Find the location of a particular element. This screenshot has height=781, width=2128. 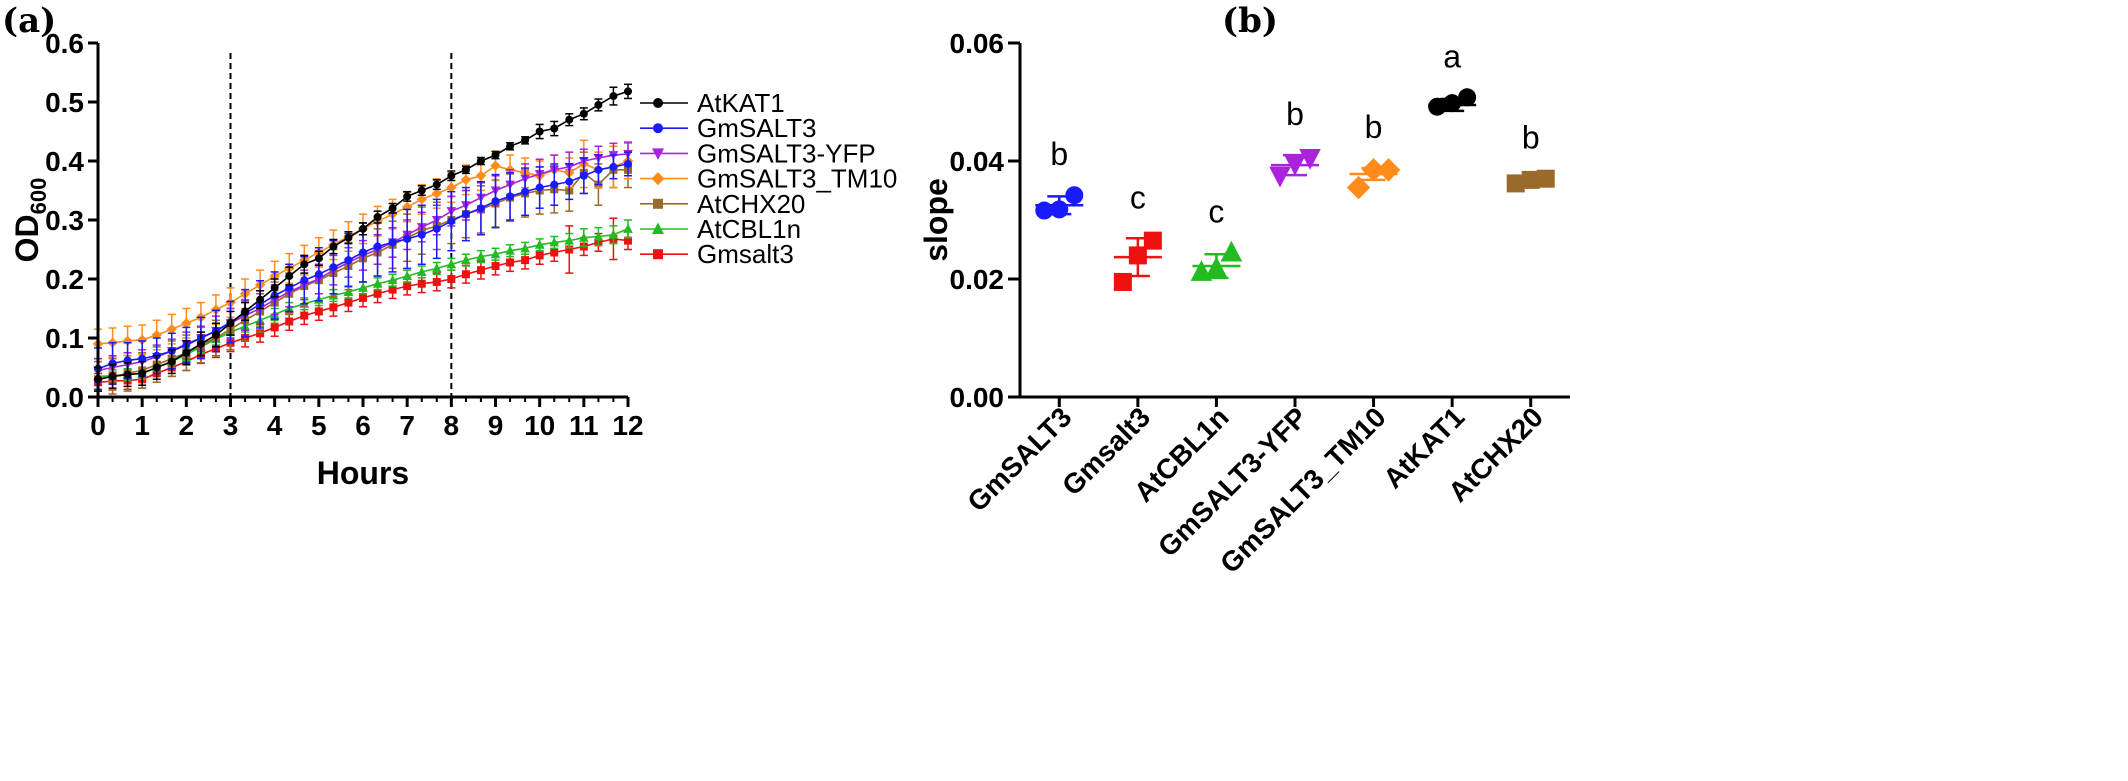

x-tick-label: 2 is located at coordinates (187, 425).